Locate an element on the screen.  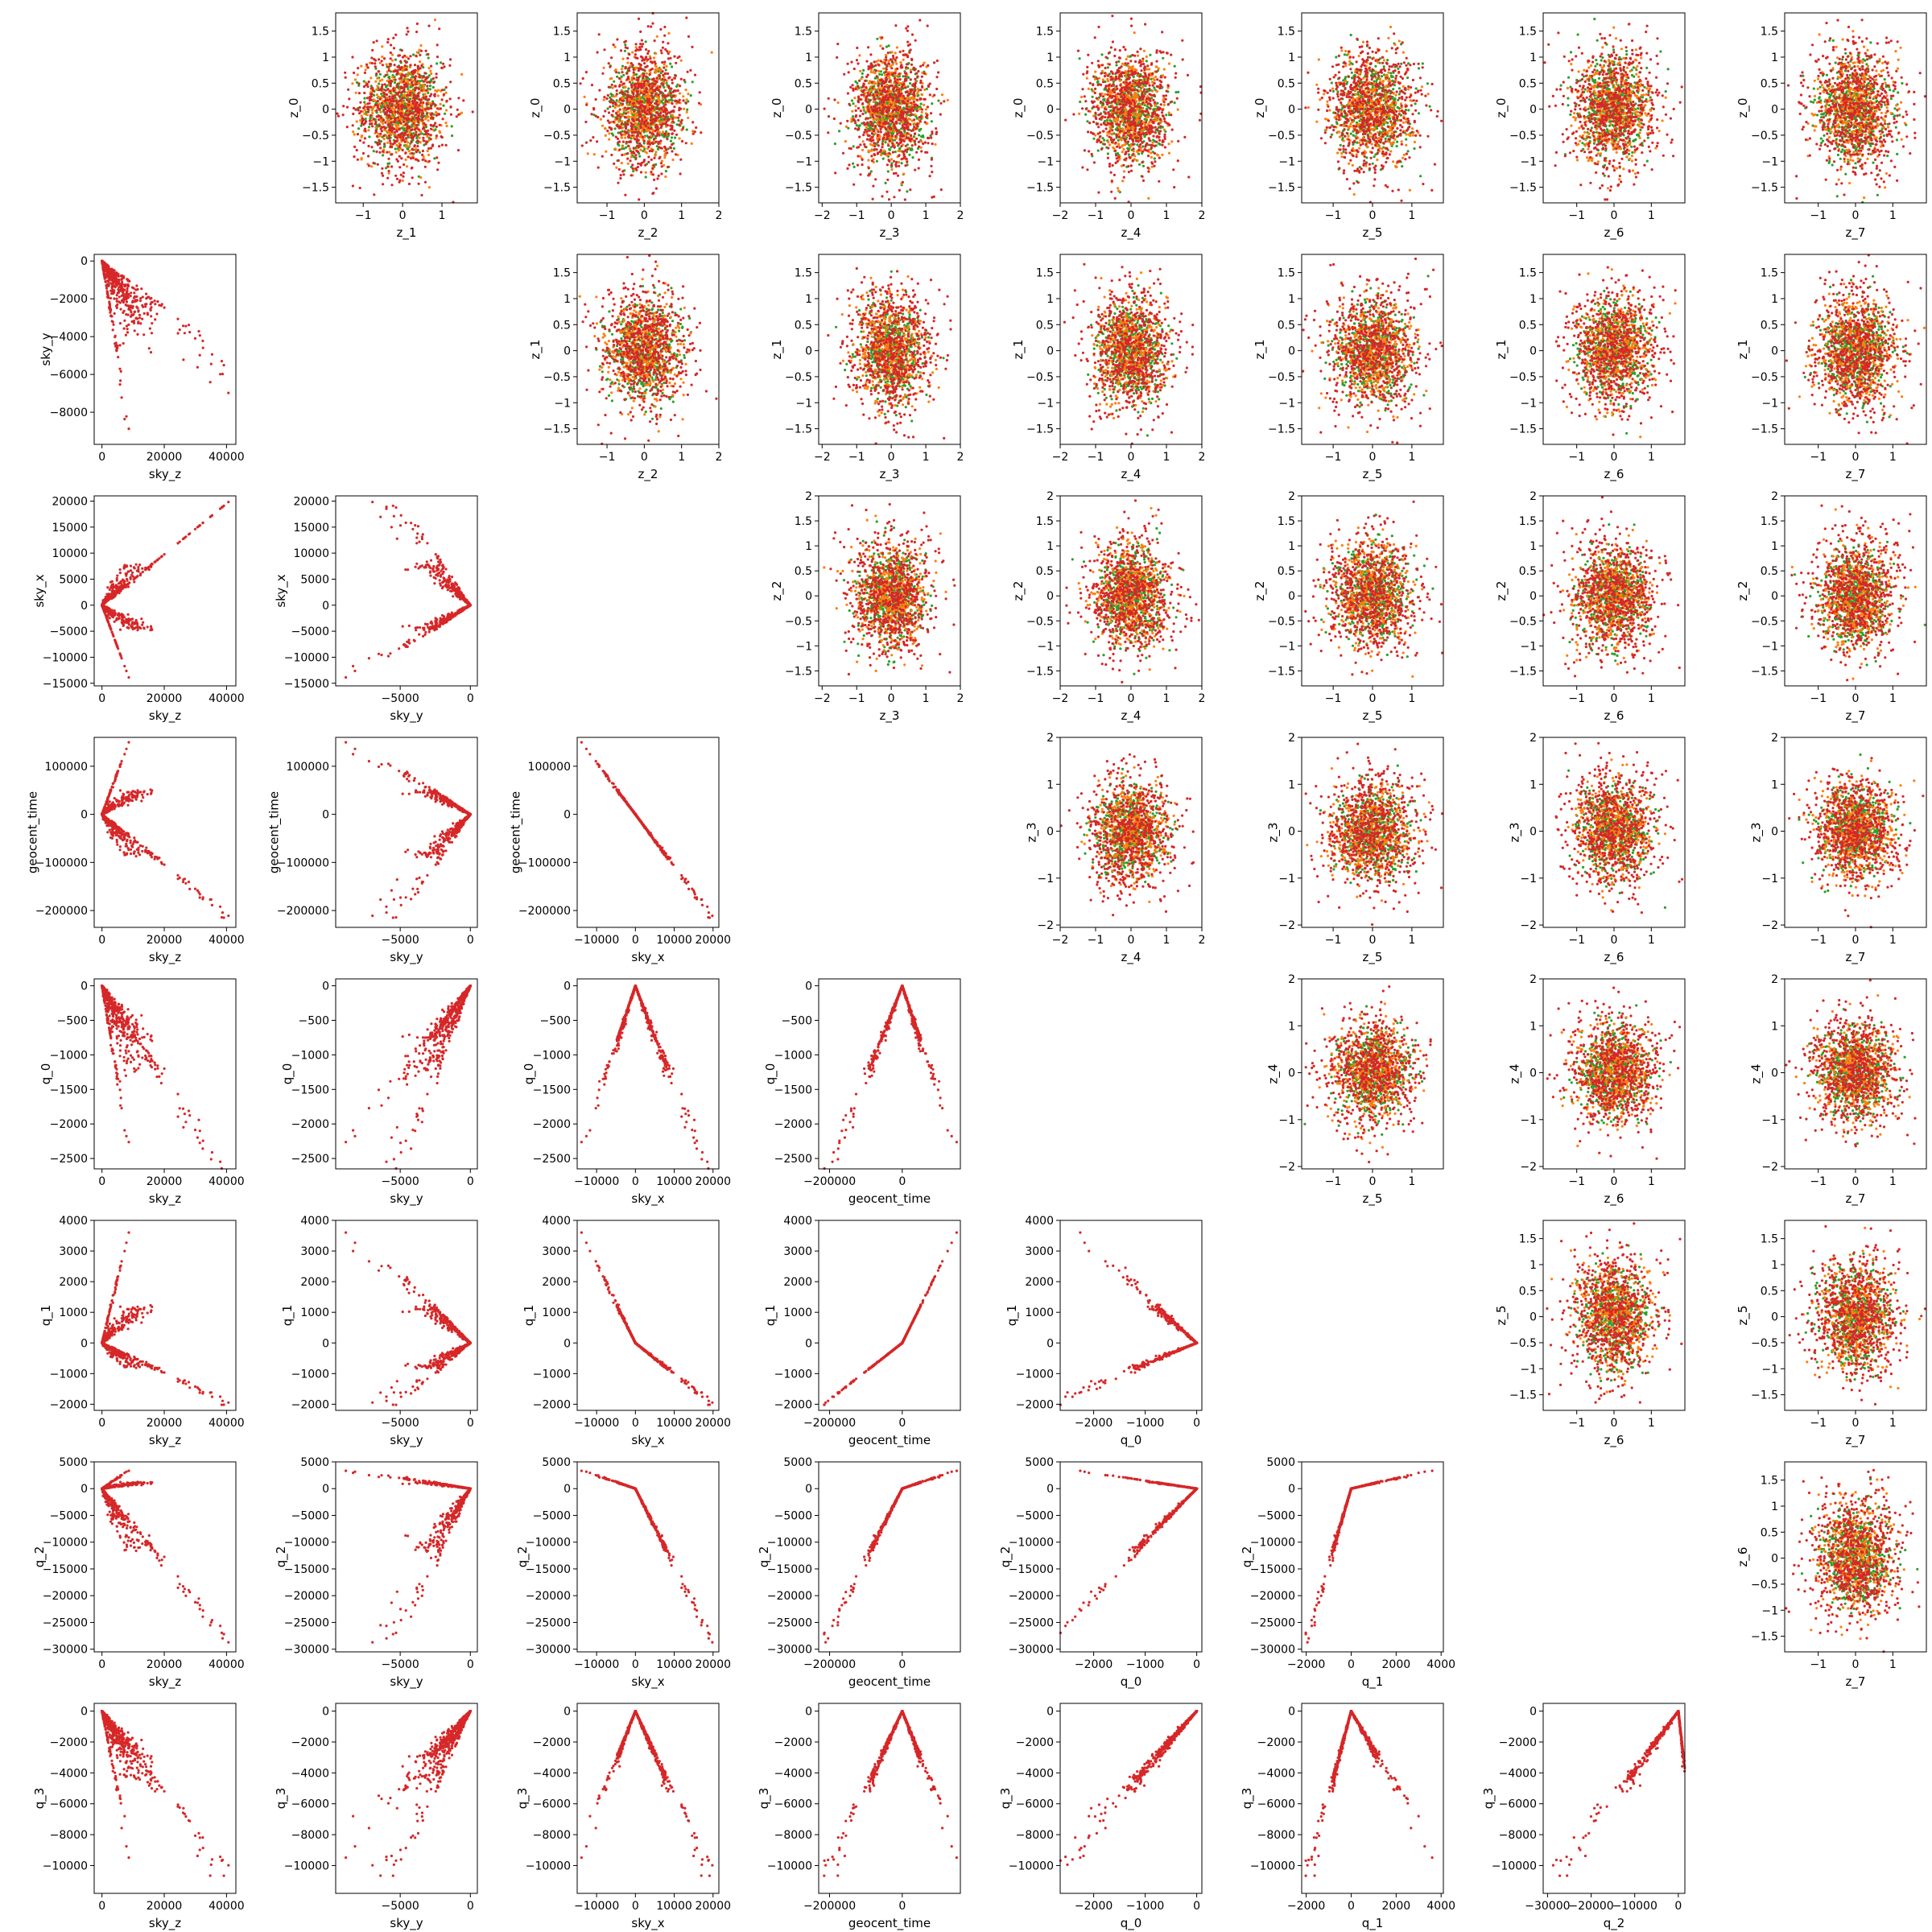
scatter-points is located at coordinates (405, 111).